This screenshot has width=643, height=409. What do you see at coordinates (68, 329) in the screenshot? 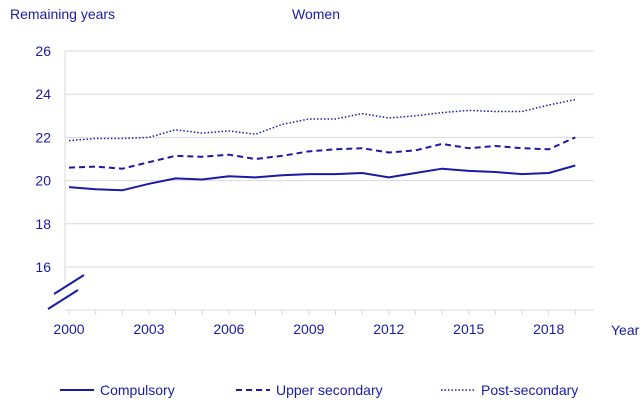
I see `x-tick-label: 2000` at bounding box center [68, 329].